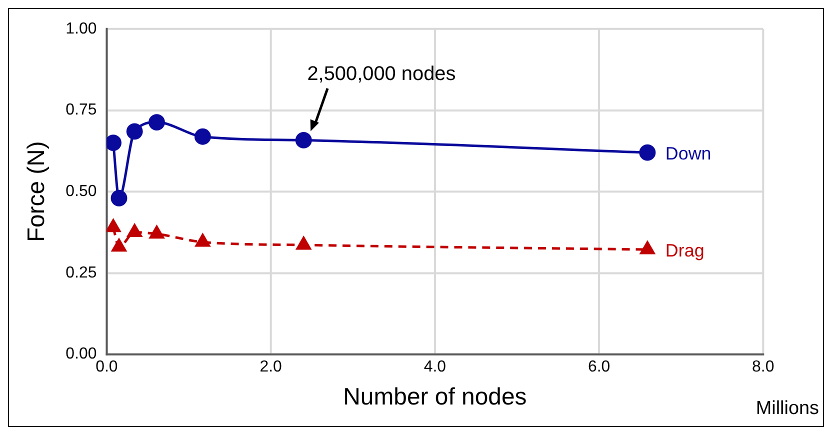 The image size is (834, 437). Describe the element at coordinates (36, 191) in the screenshot. I see `y-axis-title: Force (N)` at that location.